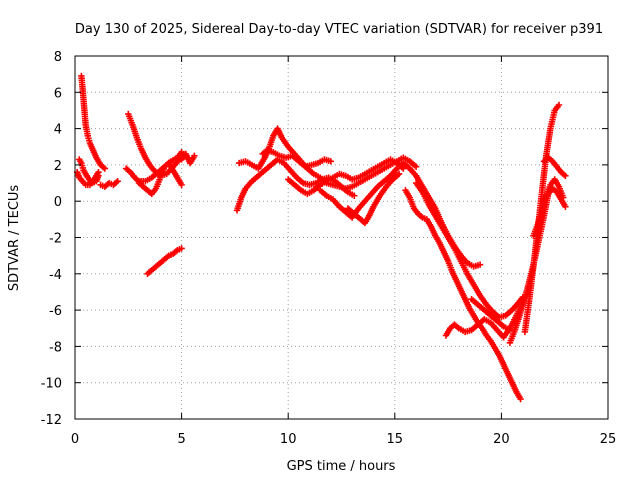 The image size is (640, 480). I want to click on series-sat-r, so click(487, 313).